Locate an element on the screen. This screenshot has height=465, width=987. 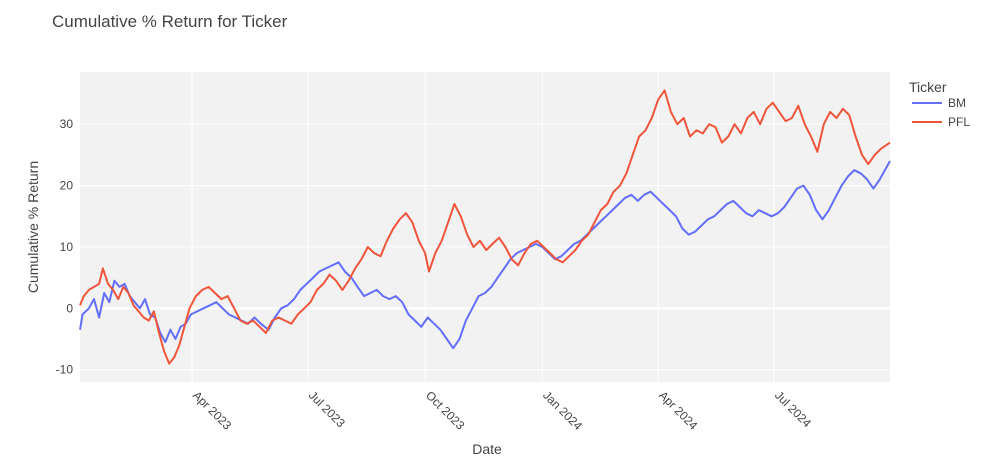
y-axis-title: Cumulative % Return is located at coordinates (33, 227).